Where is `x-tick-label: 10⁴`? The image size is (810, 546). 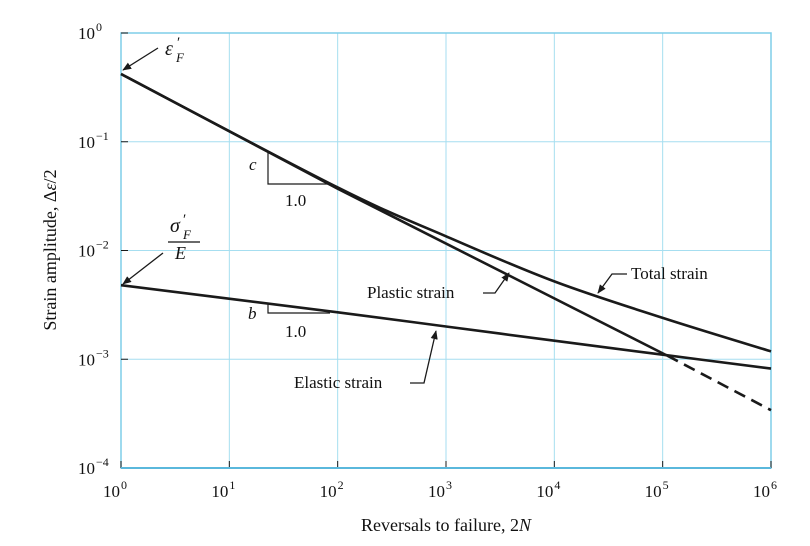
x-tick-label: 10⁴ is located at coordinates (548, 489).